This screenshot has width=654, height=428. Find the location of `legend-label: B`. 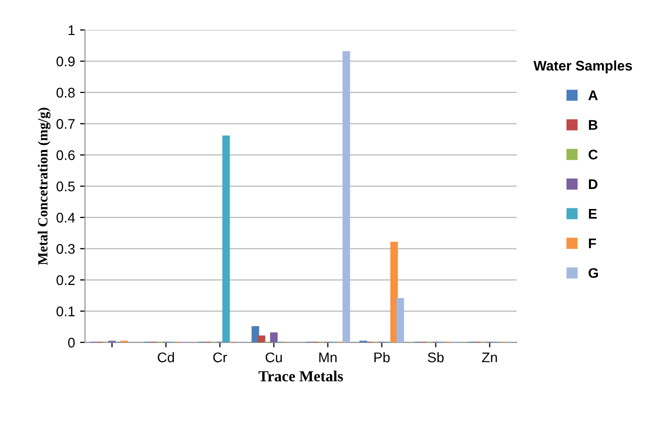

legend-label: B is located at coordinates (593, 125).